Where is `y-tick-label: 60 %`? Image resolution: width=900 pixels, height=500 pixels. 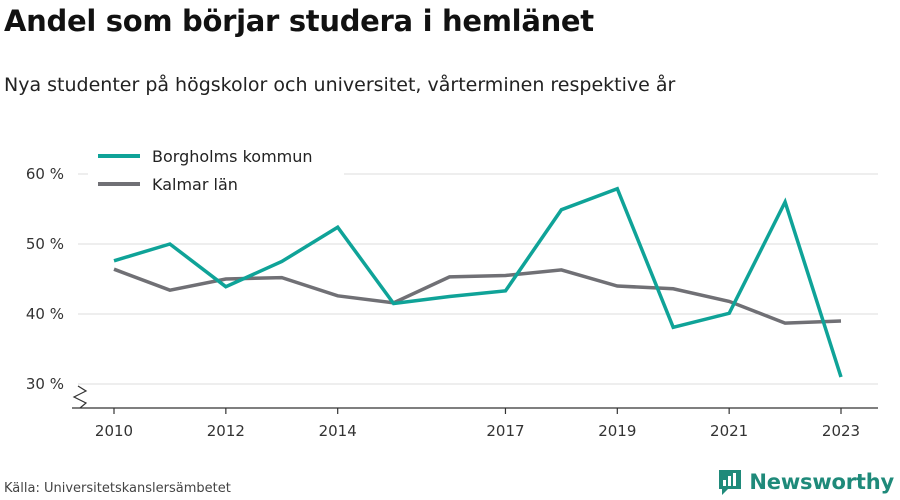 y-tick-label: 60 % is located at coordinates (45, 174).